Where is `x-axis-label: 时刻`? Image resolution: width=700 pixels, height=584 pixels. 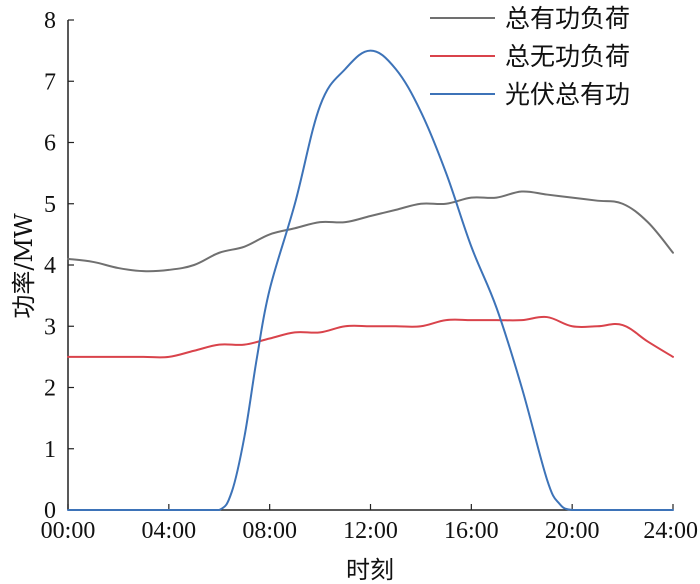
x-axis-label: 时刻 is located at coordinates (370, 570).